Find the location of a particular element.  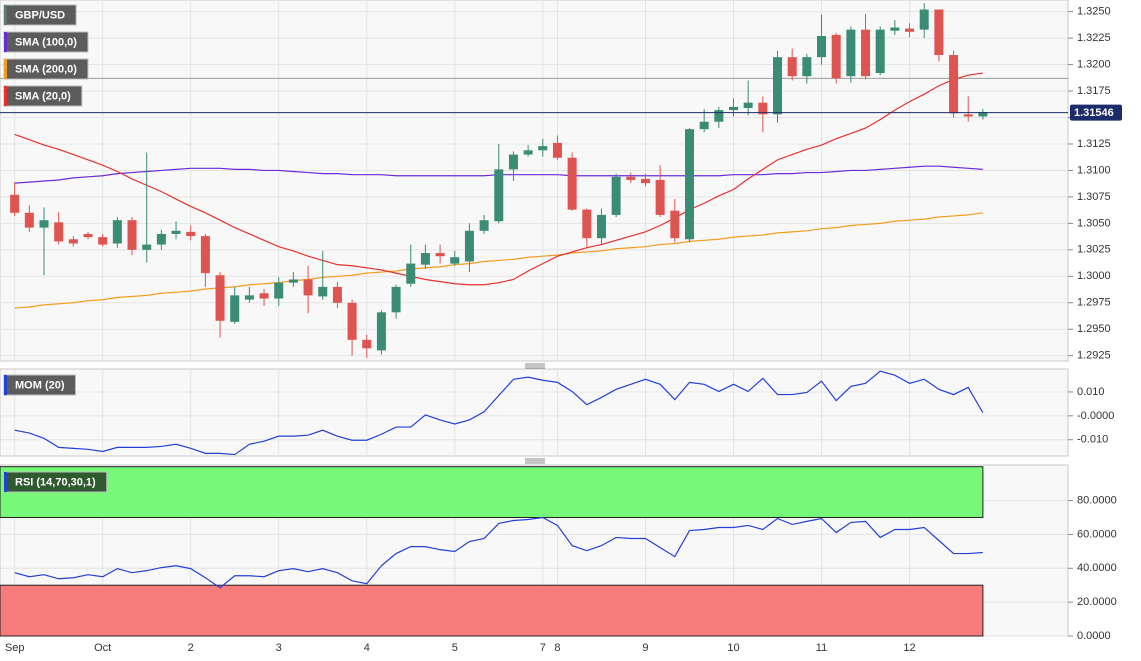

legend-item: SMA (200,0) is located at coordinates (46, 69).